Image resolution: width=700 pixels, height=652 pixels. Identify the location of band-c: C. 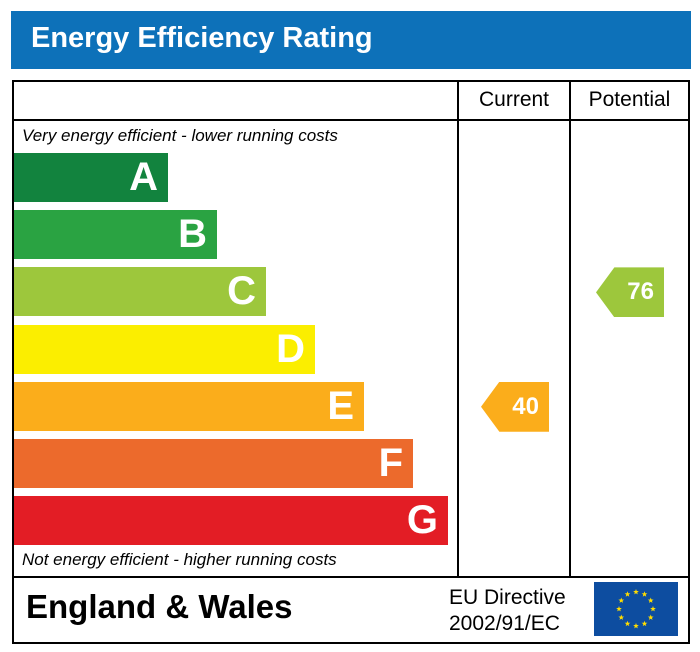
(140, 292).